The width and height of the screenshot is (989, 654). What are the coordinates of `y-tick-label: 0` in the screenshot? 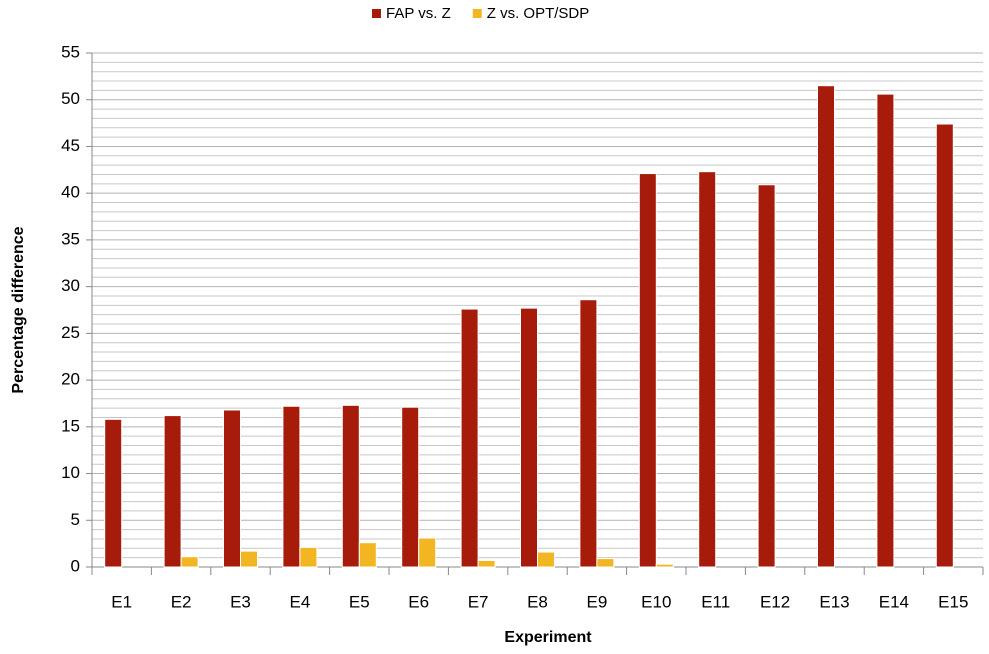 It's located at (75, 565).